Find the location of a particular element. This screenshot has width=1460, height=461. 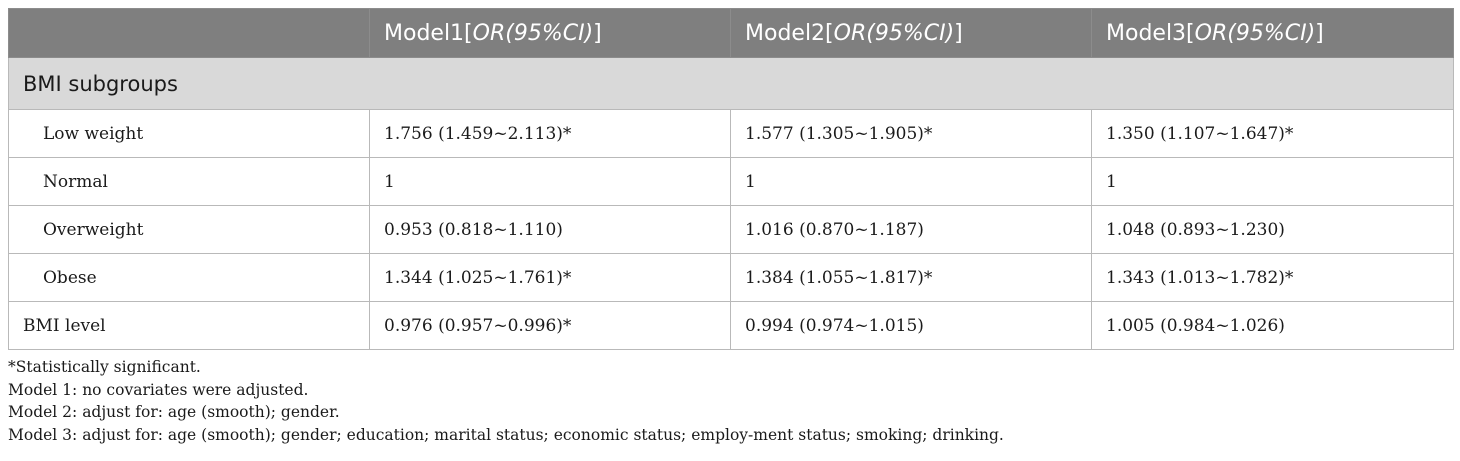

cell-model3: 1.048 (0.893~1.230) is located at coordinates (1272, 229).